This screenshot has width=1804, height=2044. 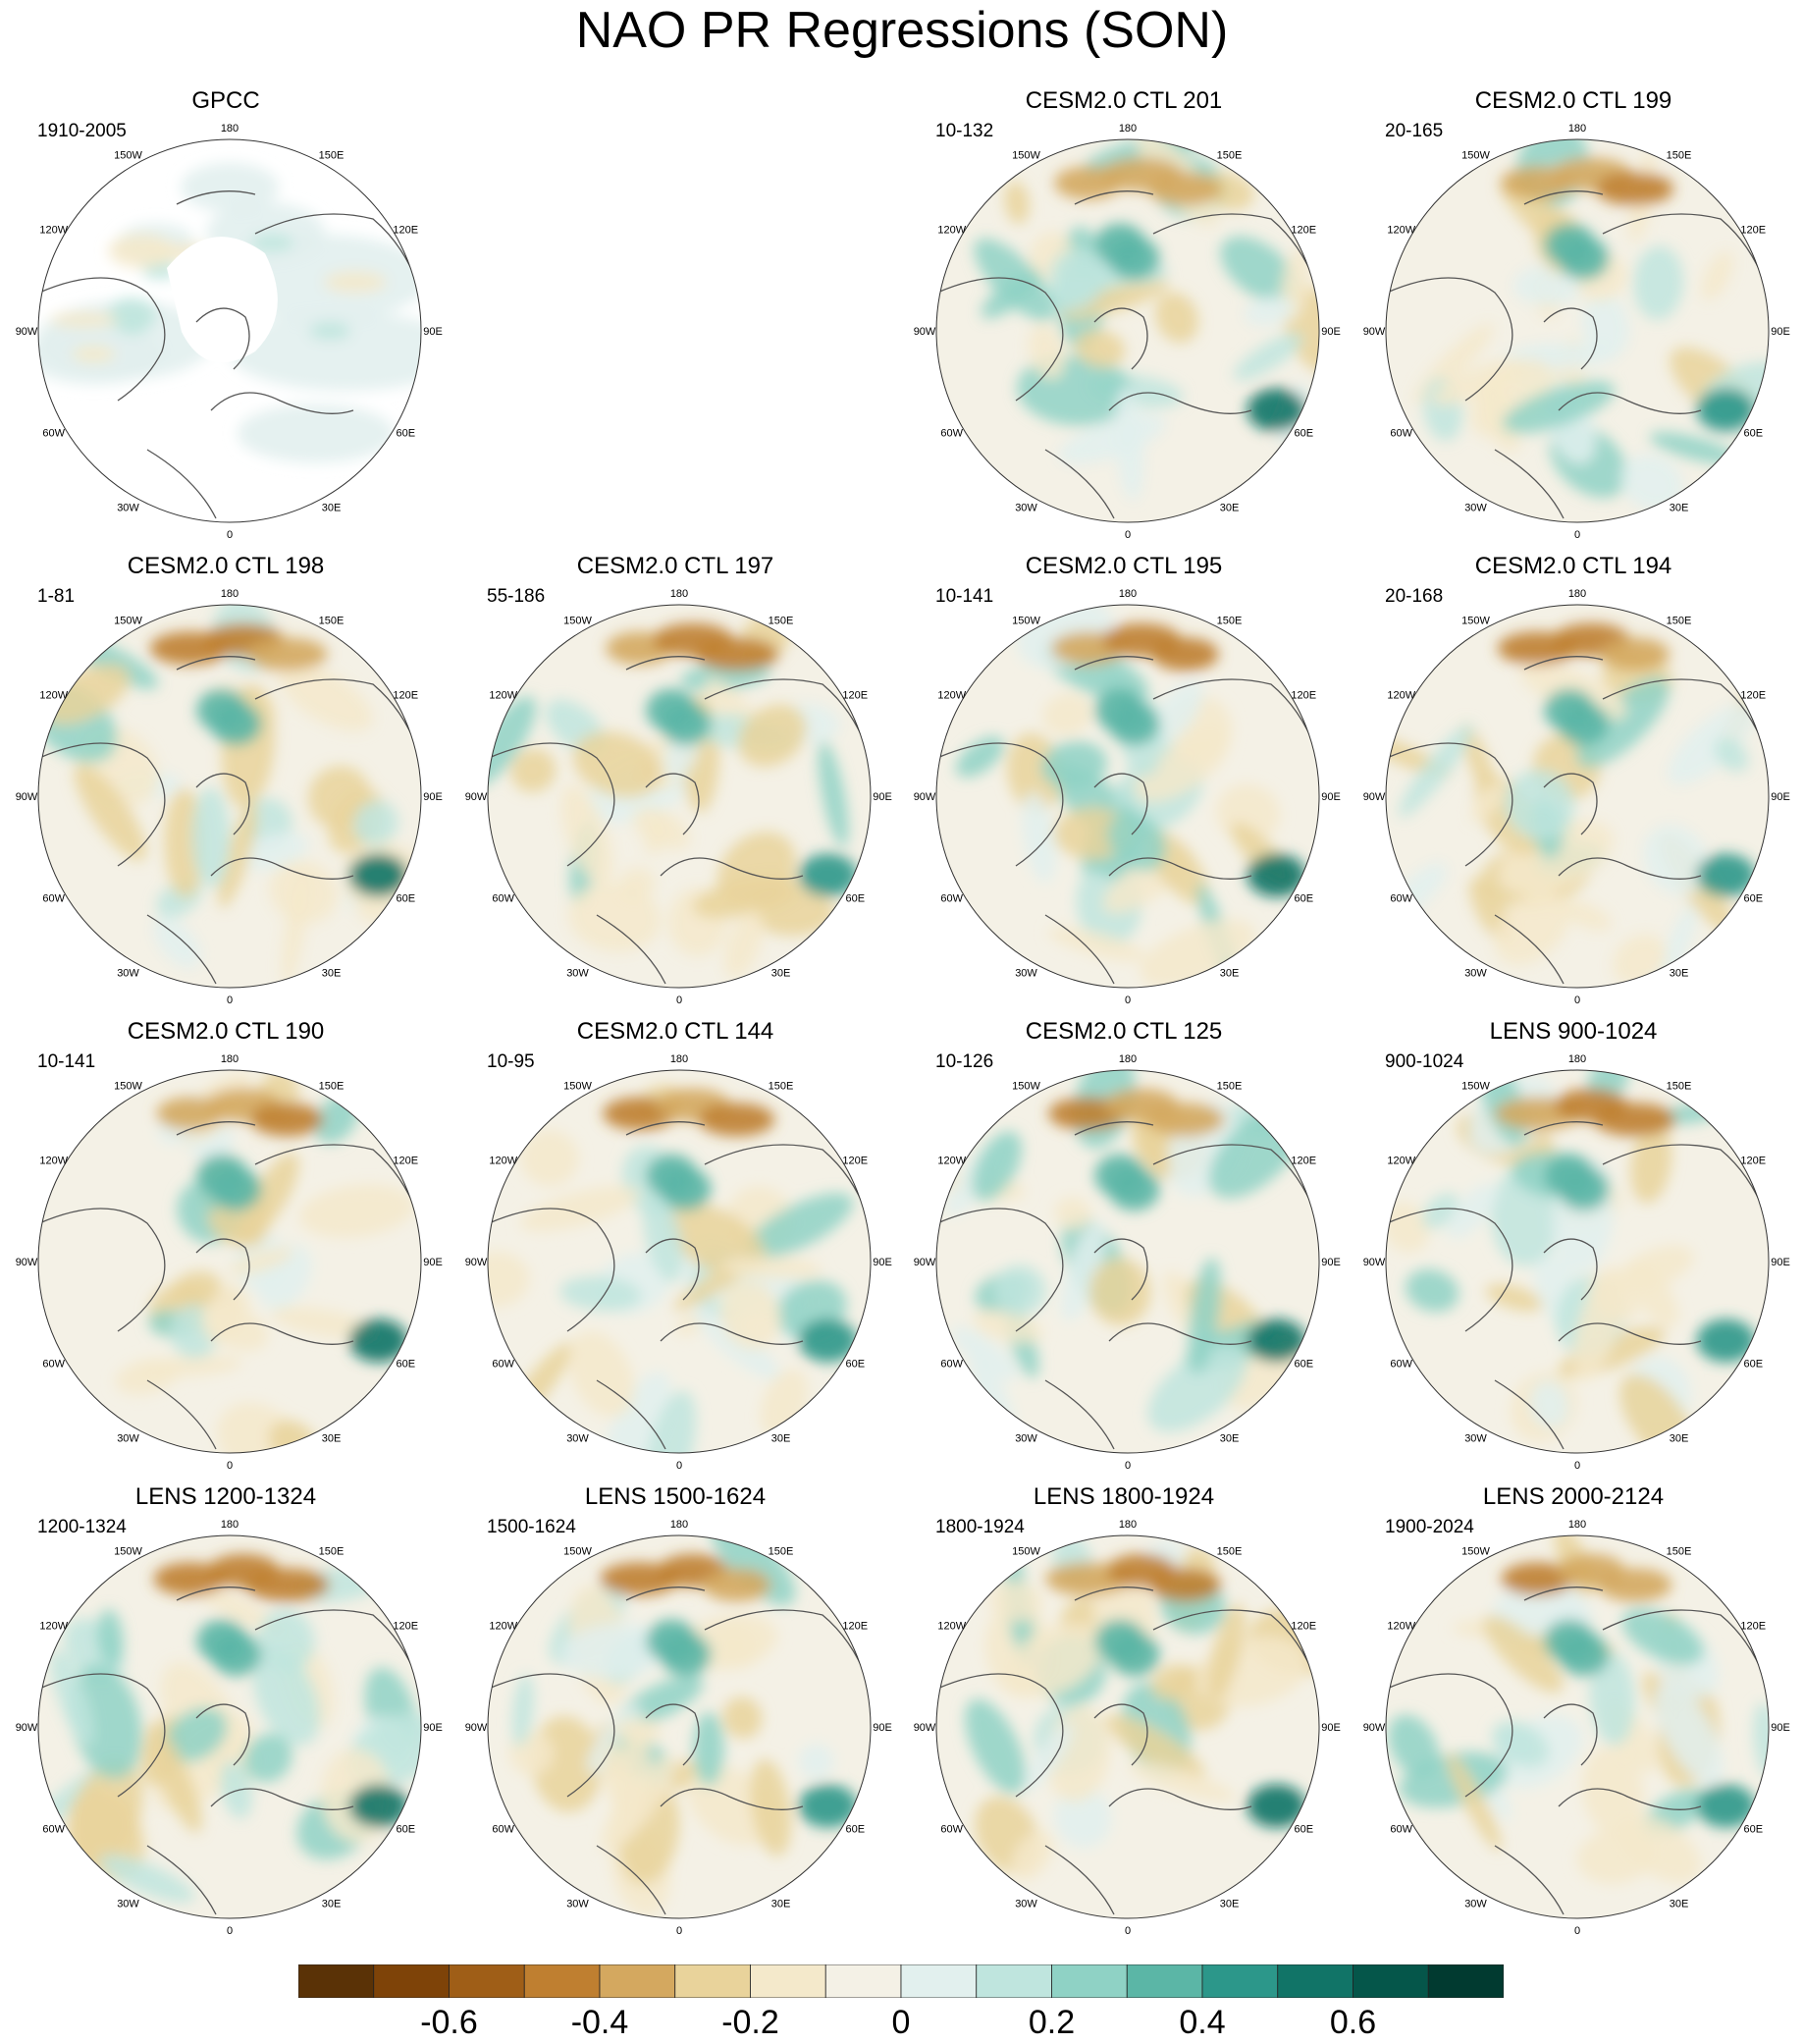 I want to click on panel-title: GPCC, so click(x=225, y=100).